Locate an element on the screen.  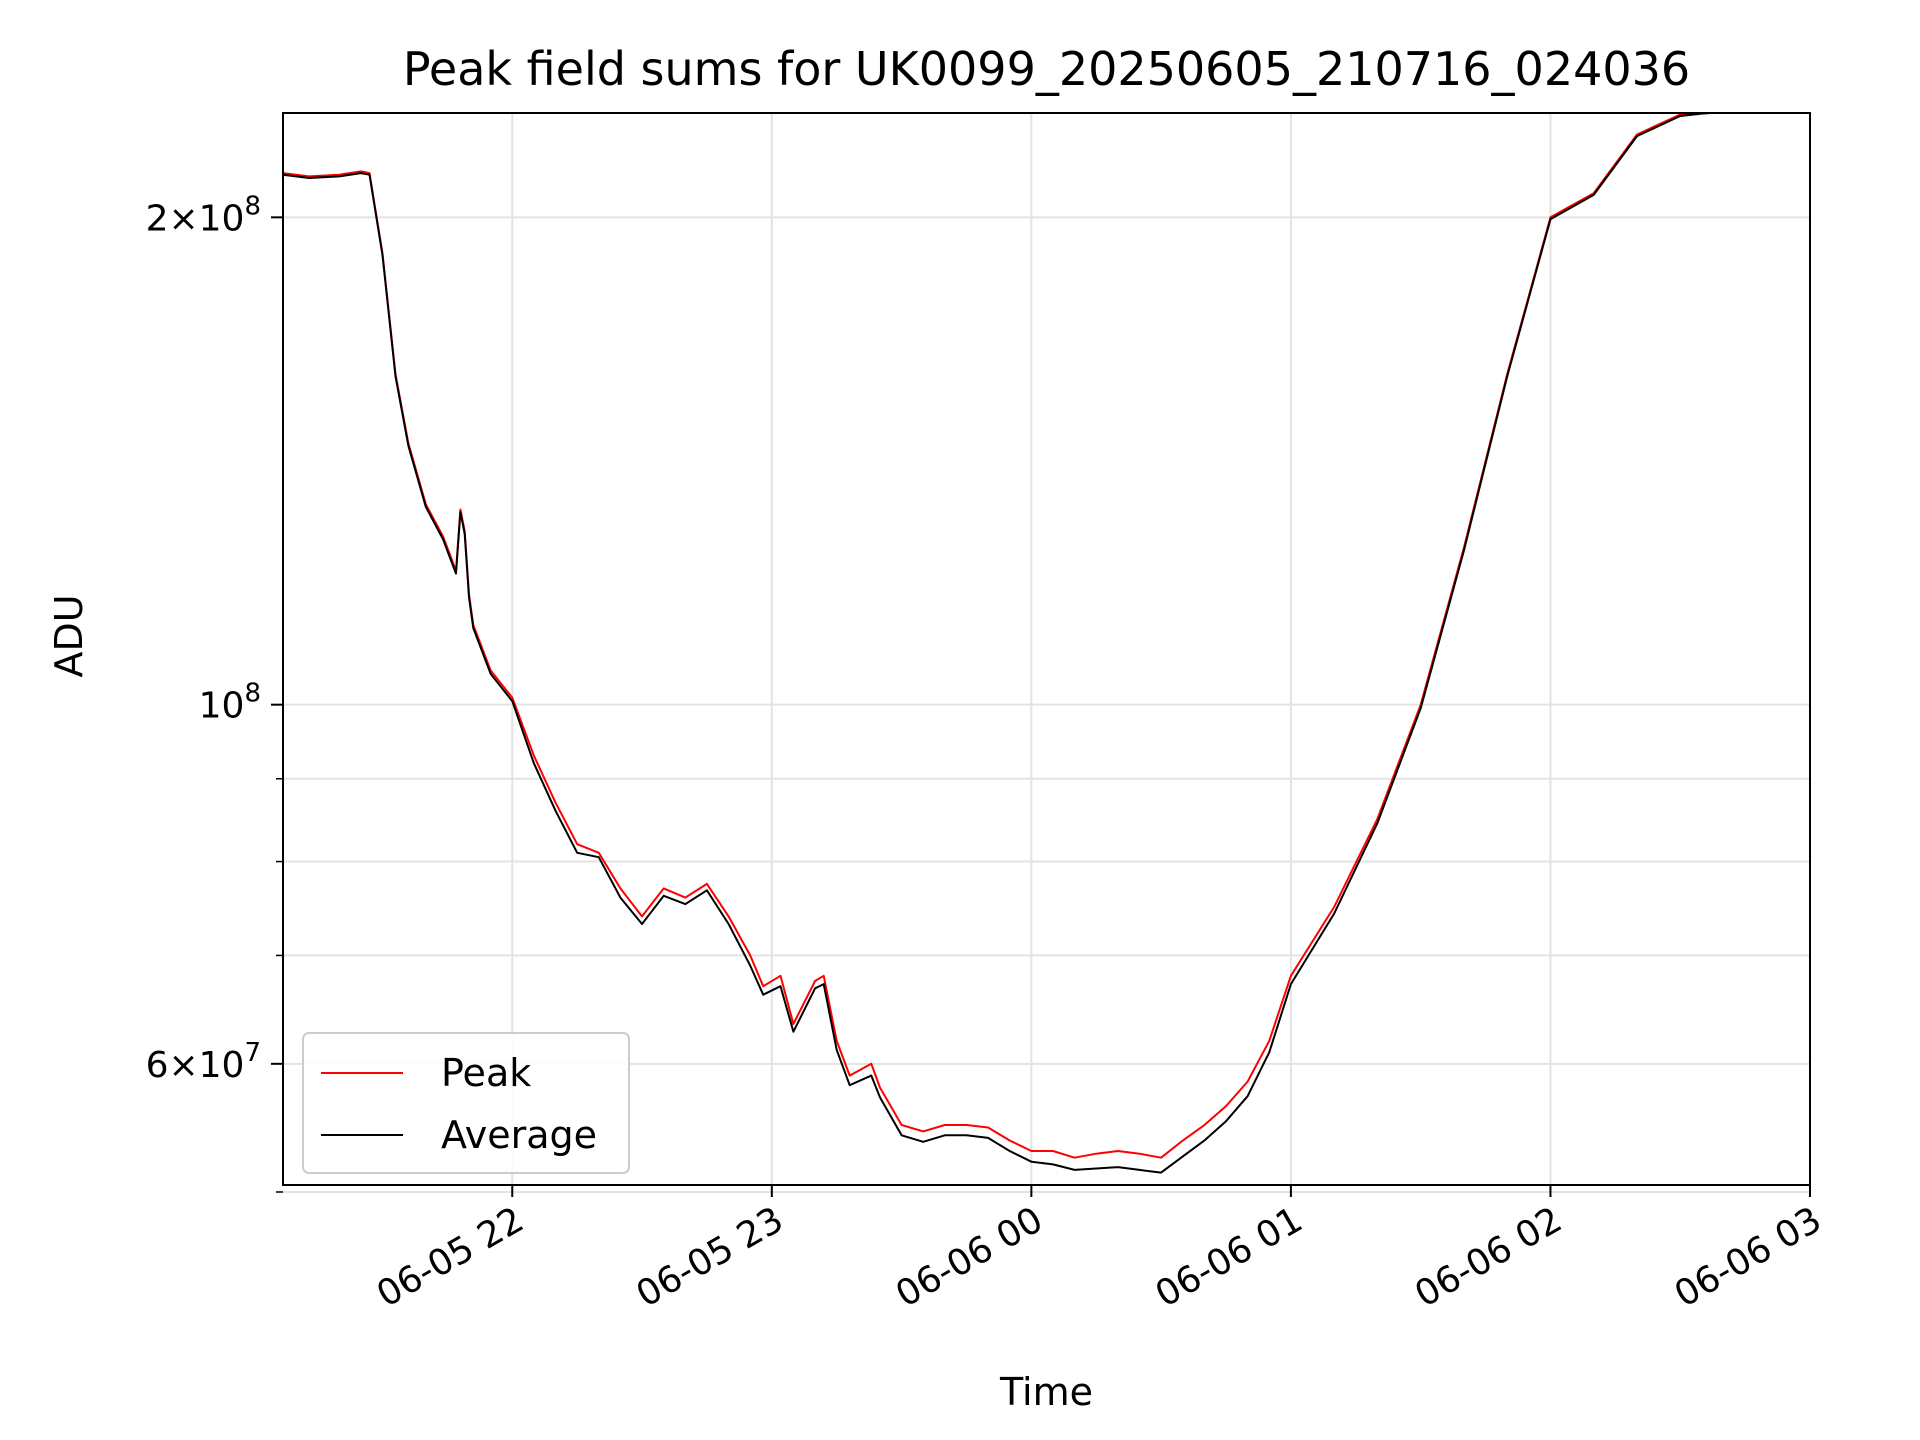
y-tick-label: 108 is located at coordinates (230, 703).